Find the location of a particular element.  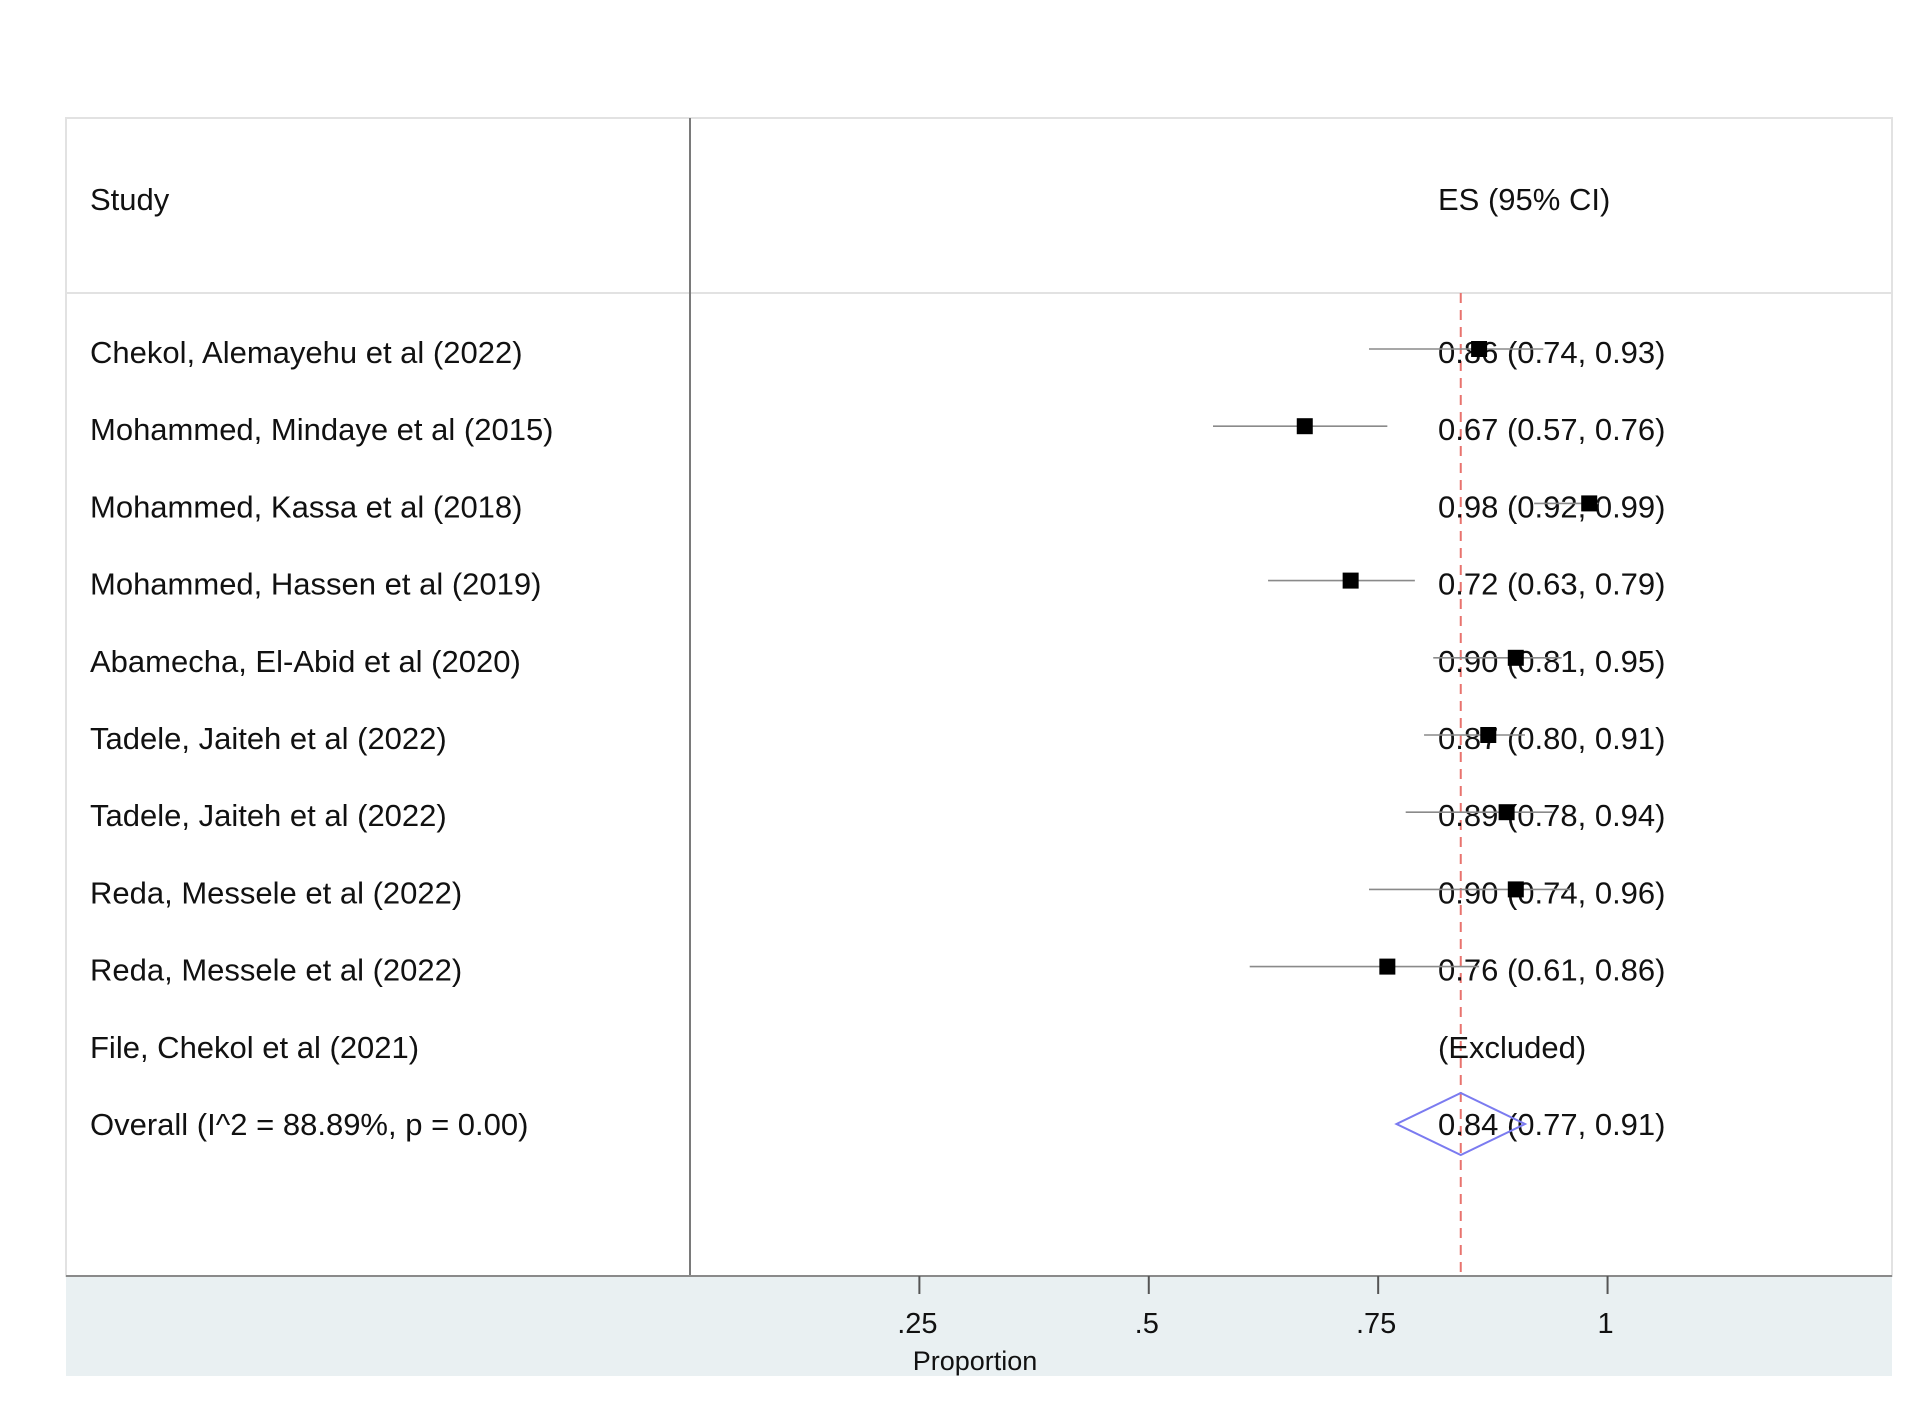

study-estimate-text: 0.89 (0.78, 0.94) is located at coordinates (1552, 815).